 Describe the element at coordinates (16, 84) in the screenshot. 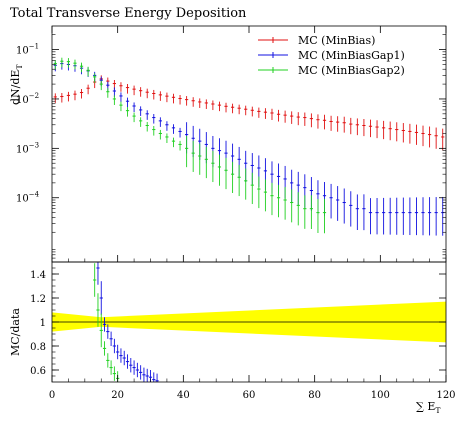

I see `y-axis-label: dN/dET` at that location.